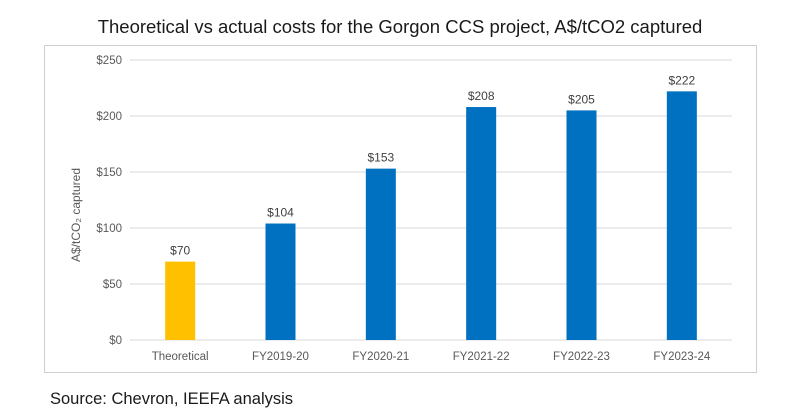 Image resolution: width=800 pixels, height=413 pixels. What do you see at coordinates (280, 357) in the screenshot?
I see `x-tick-label: FY2019-20` at bounding box center [280, 357].